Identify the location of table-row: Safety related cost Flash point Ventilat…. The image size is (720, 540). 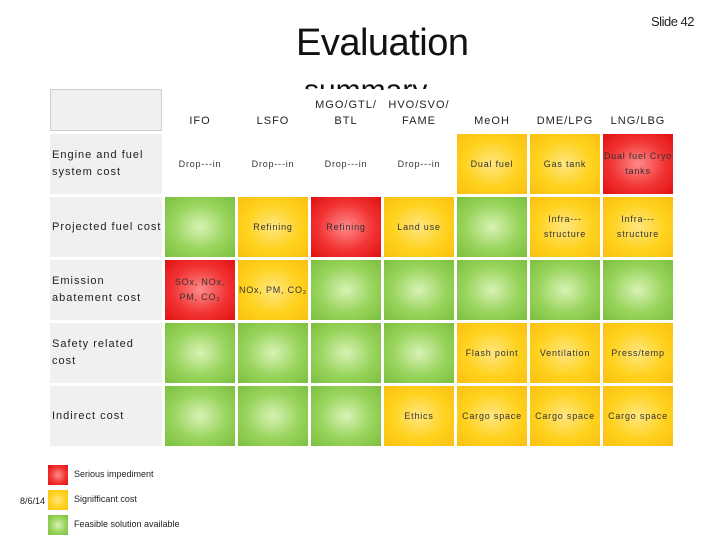
(361, 353).